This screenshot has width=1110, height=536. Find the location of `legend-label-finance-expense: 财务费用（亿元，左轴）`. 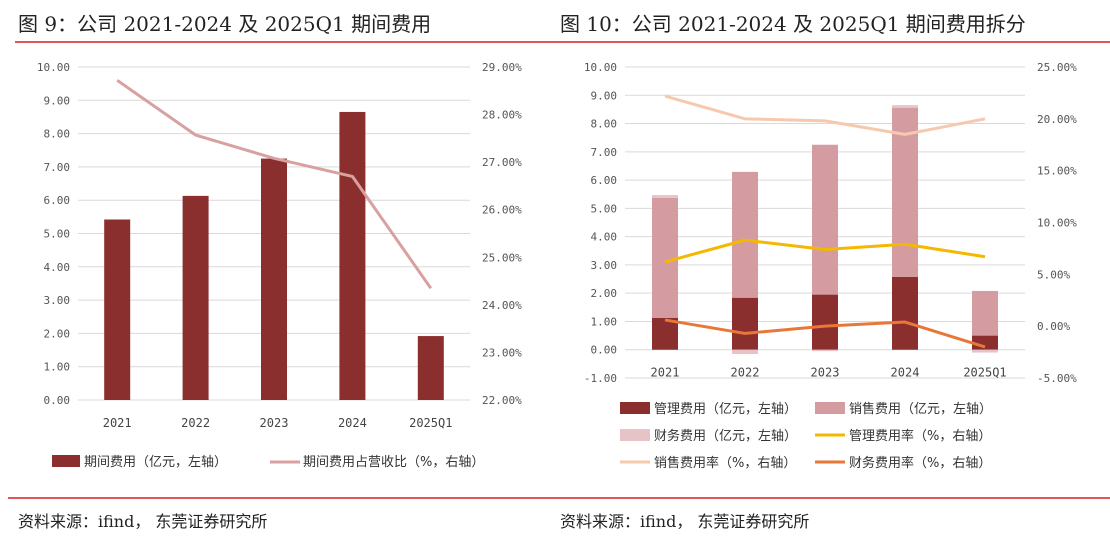

legend-label-finance-expense: 财务费用（亿元，左轴） is located at coordinates (725, 436).